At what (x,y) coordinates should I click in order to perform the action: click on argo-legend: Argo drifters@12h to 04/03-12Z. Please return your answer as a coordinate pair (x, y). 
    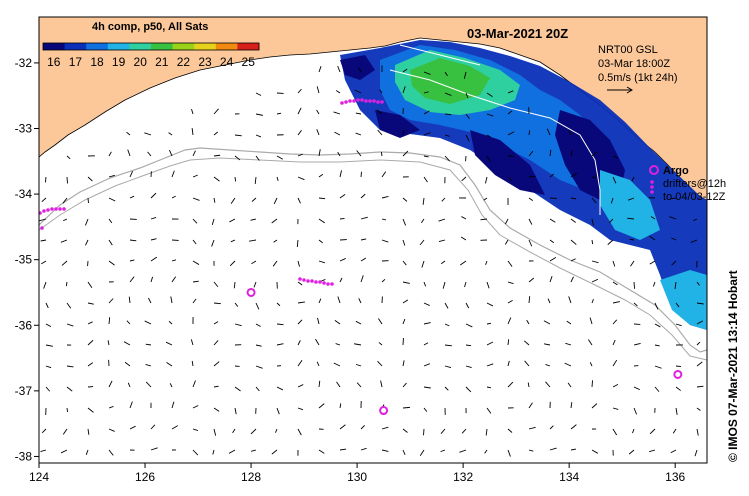
    Looking at the image, I should click on (687, 184).